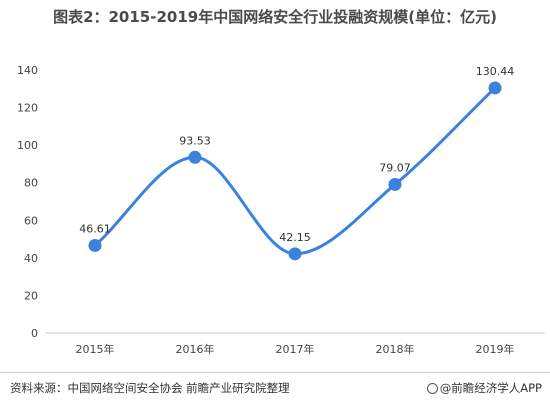  I want to click on x-tick-label: 2017年, so click(295, 349).